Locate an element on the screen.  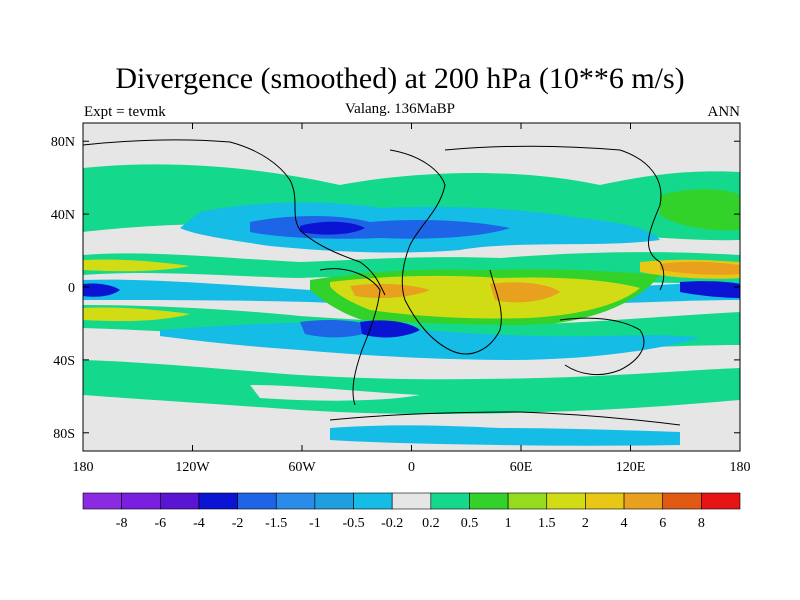
contour-north-min is located at coordinates (332, 228).